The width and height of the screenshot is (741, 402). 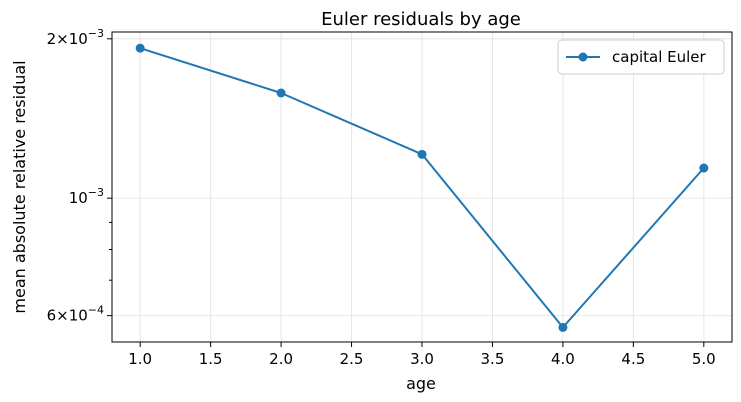 What do you see at coordinates (583, 57) in the screenshot?
I see `legend-marker` at bounding box center [583, 57].